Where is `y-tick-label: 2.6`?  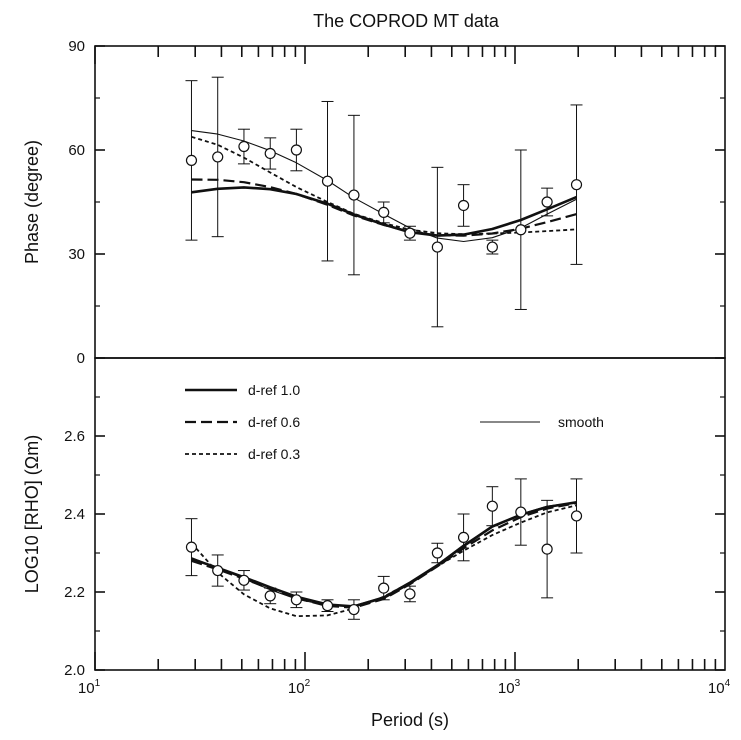
y-tick-label: 2.6 is located at coordinates (74, 436).